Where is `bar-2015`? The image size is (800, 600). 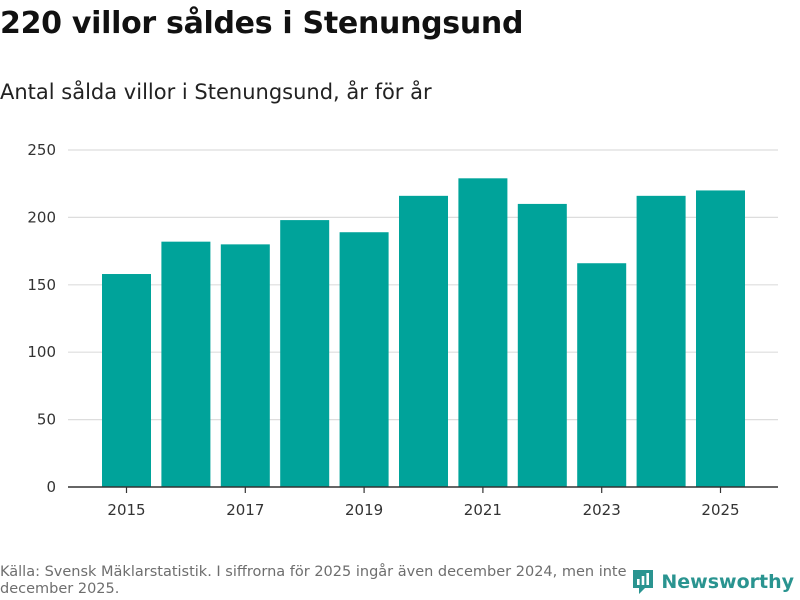 bar-2015 is located at coordinates (126, 380).